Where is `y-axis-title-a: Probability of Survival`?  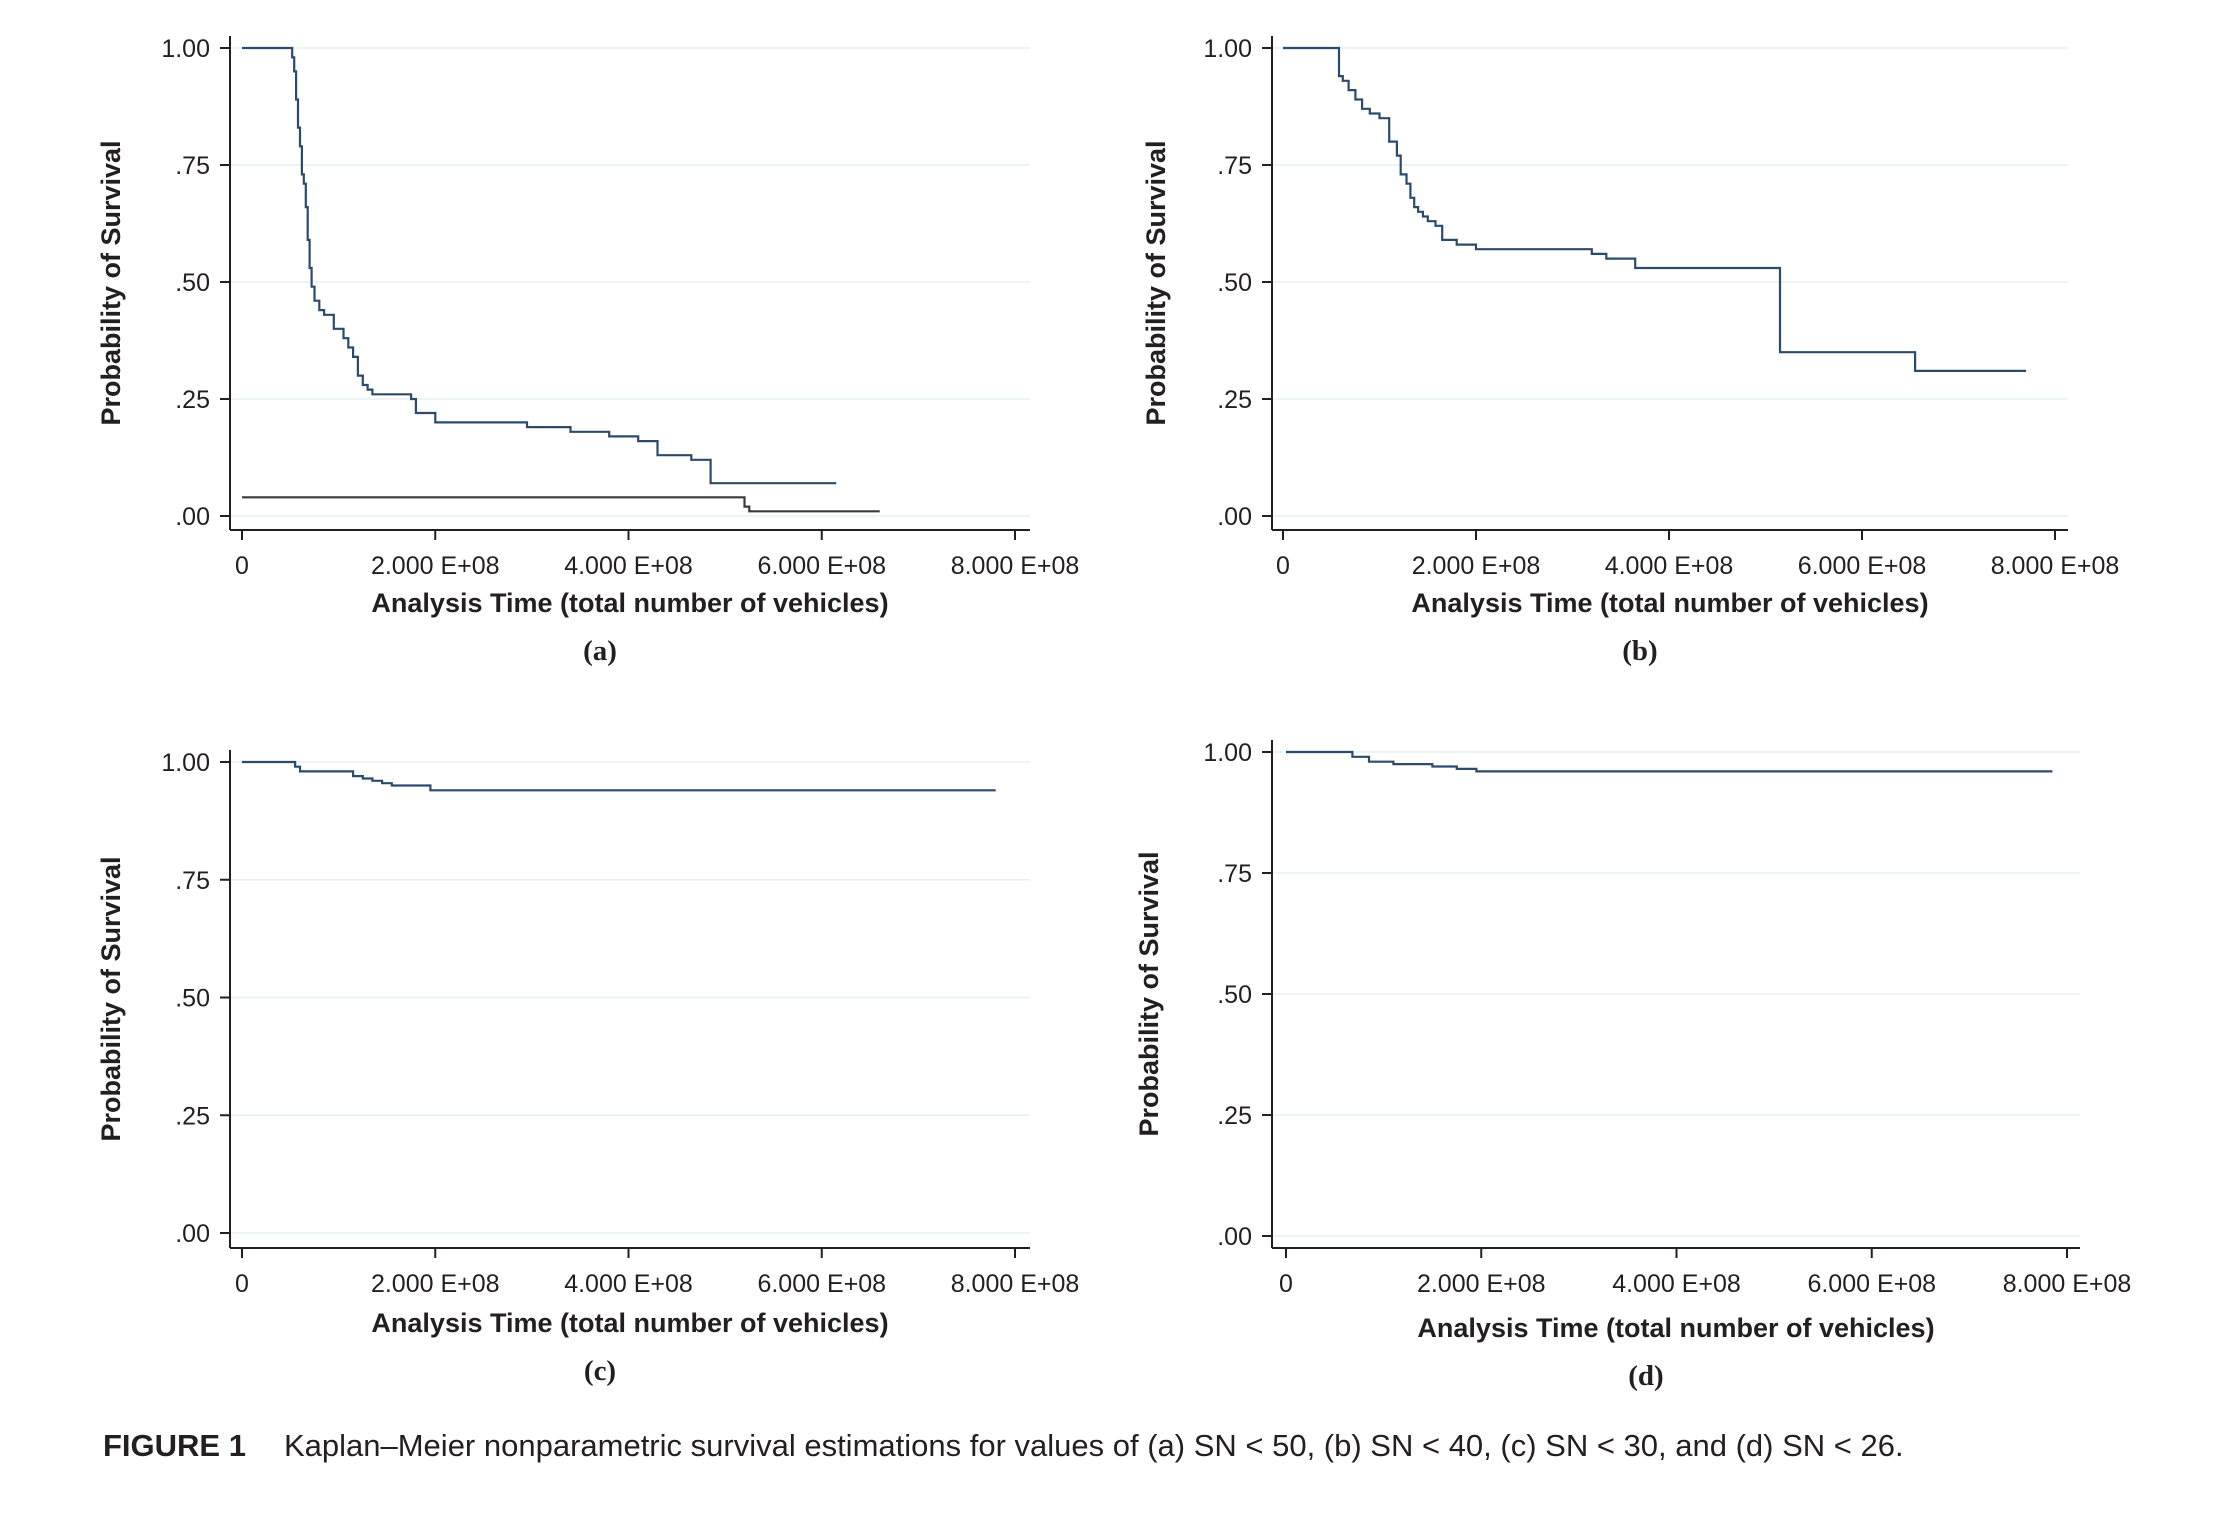
y-axis-title-a: Probability of Survival is located at coordinates (111, 282).